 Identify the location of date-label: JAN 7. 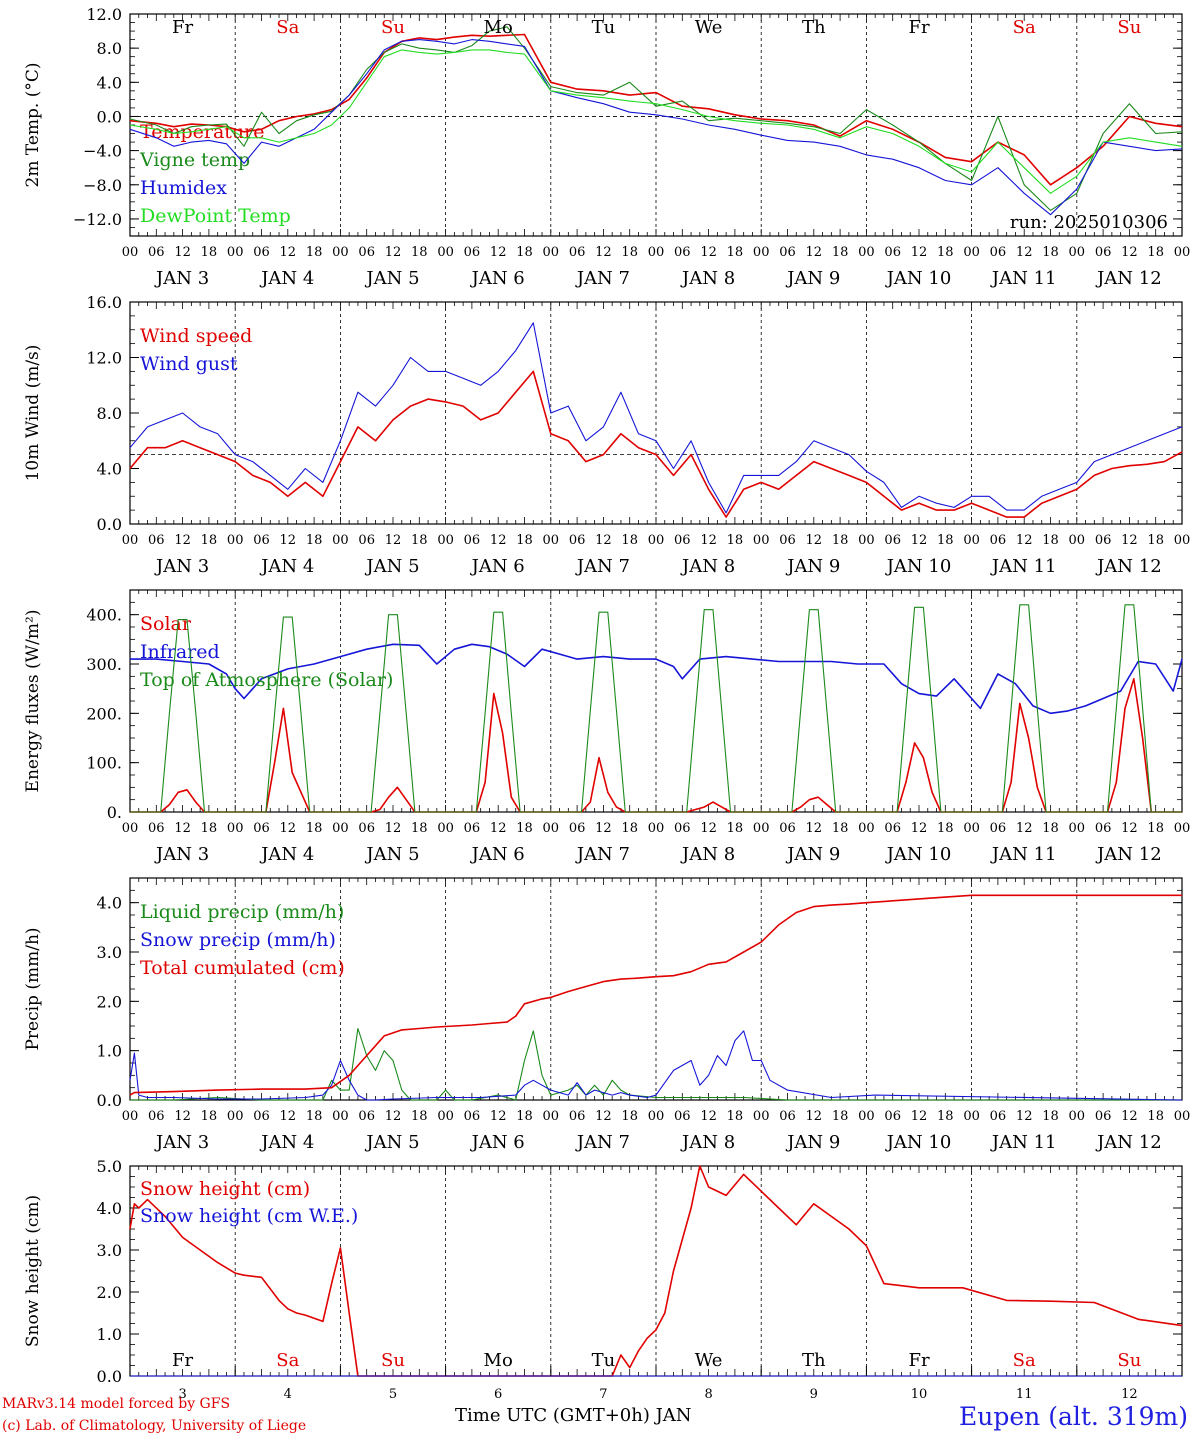
(602, 278).